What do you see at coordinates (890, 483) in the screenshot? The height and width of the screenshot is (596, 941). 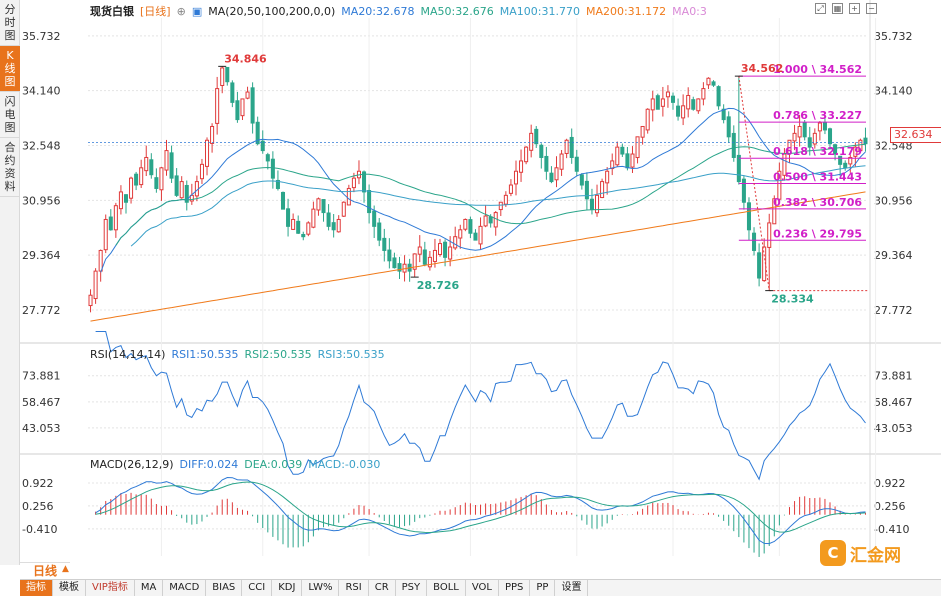 I see `macd-tick-label-right: 0.922` at bounding box center [890, 483].